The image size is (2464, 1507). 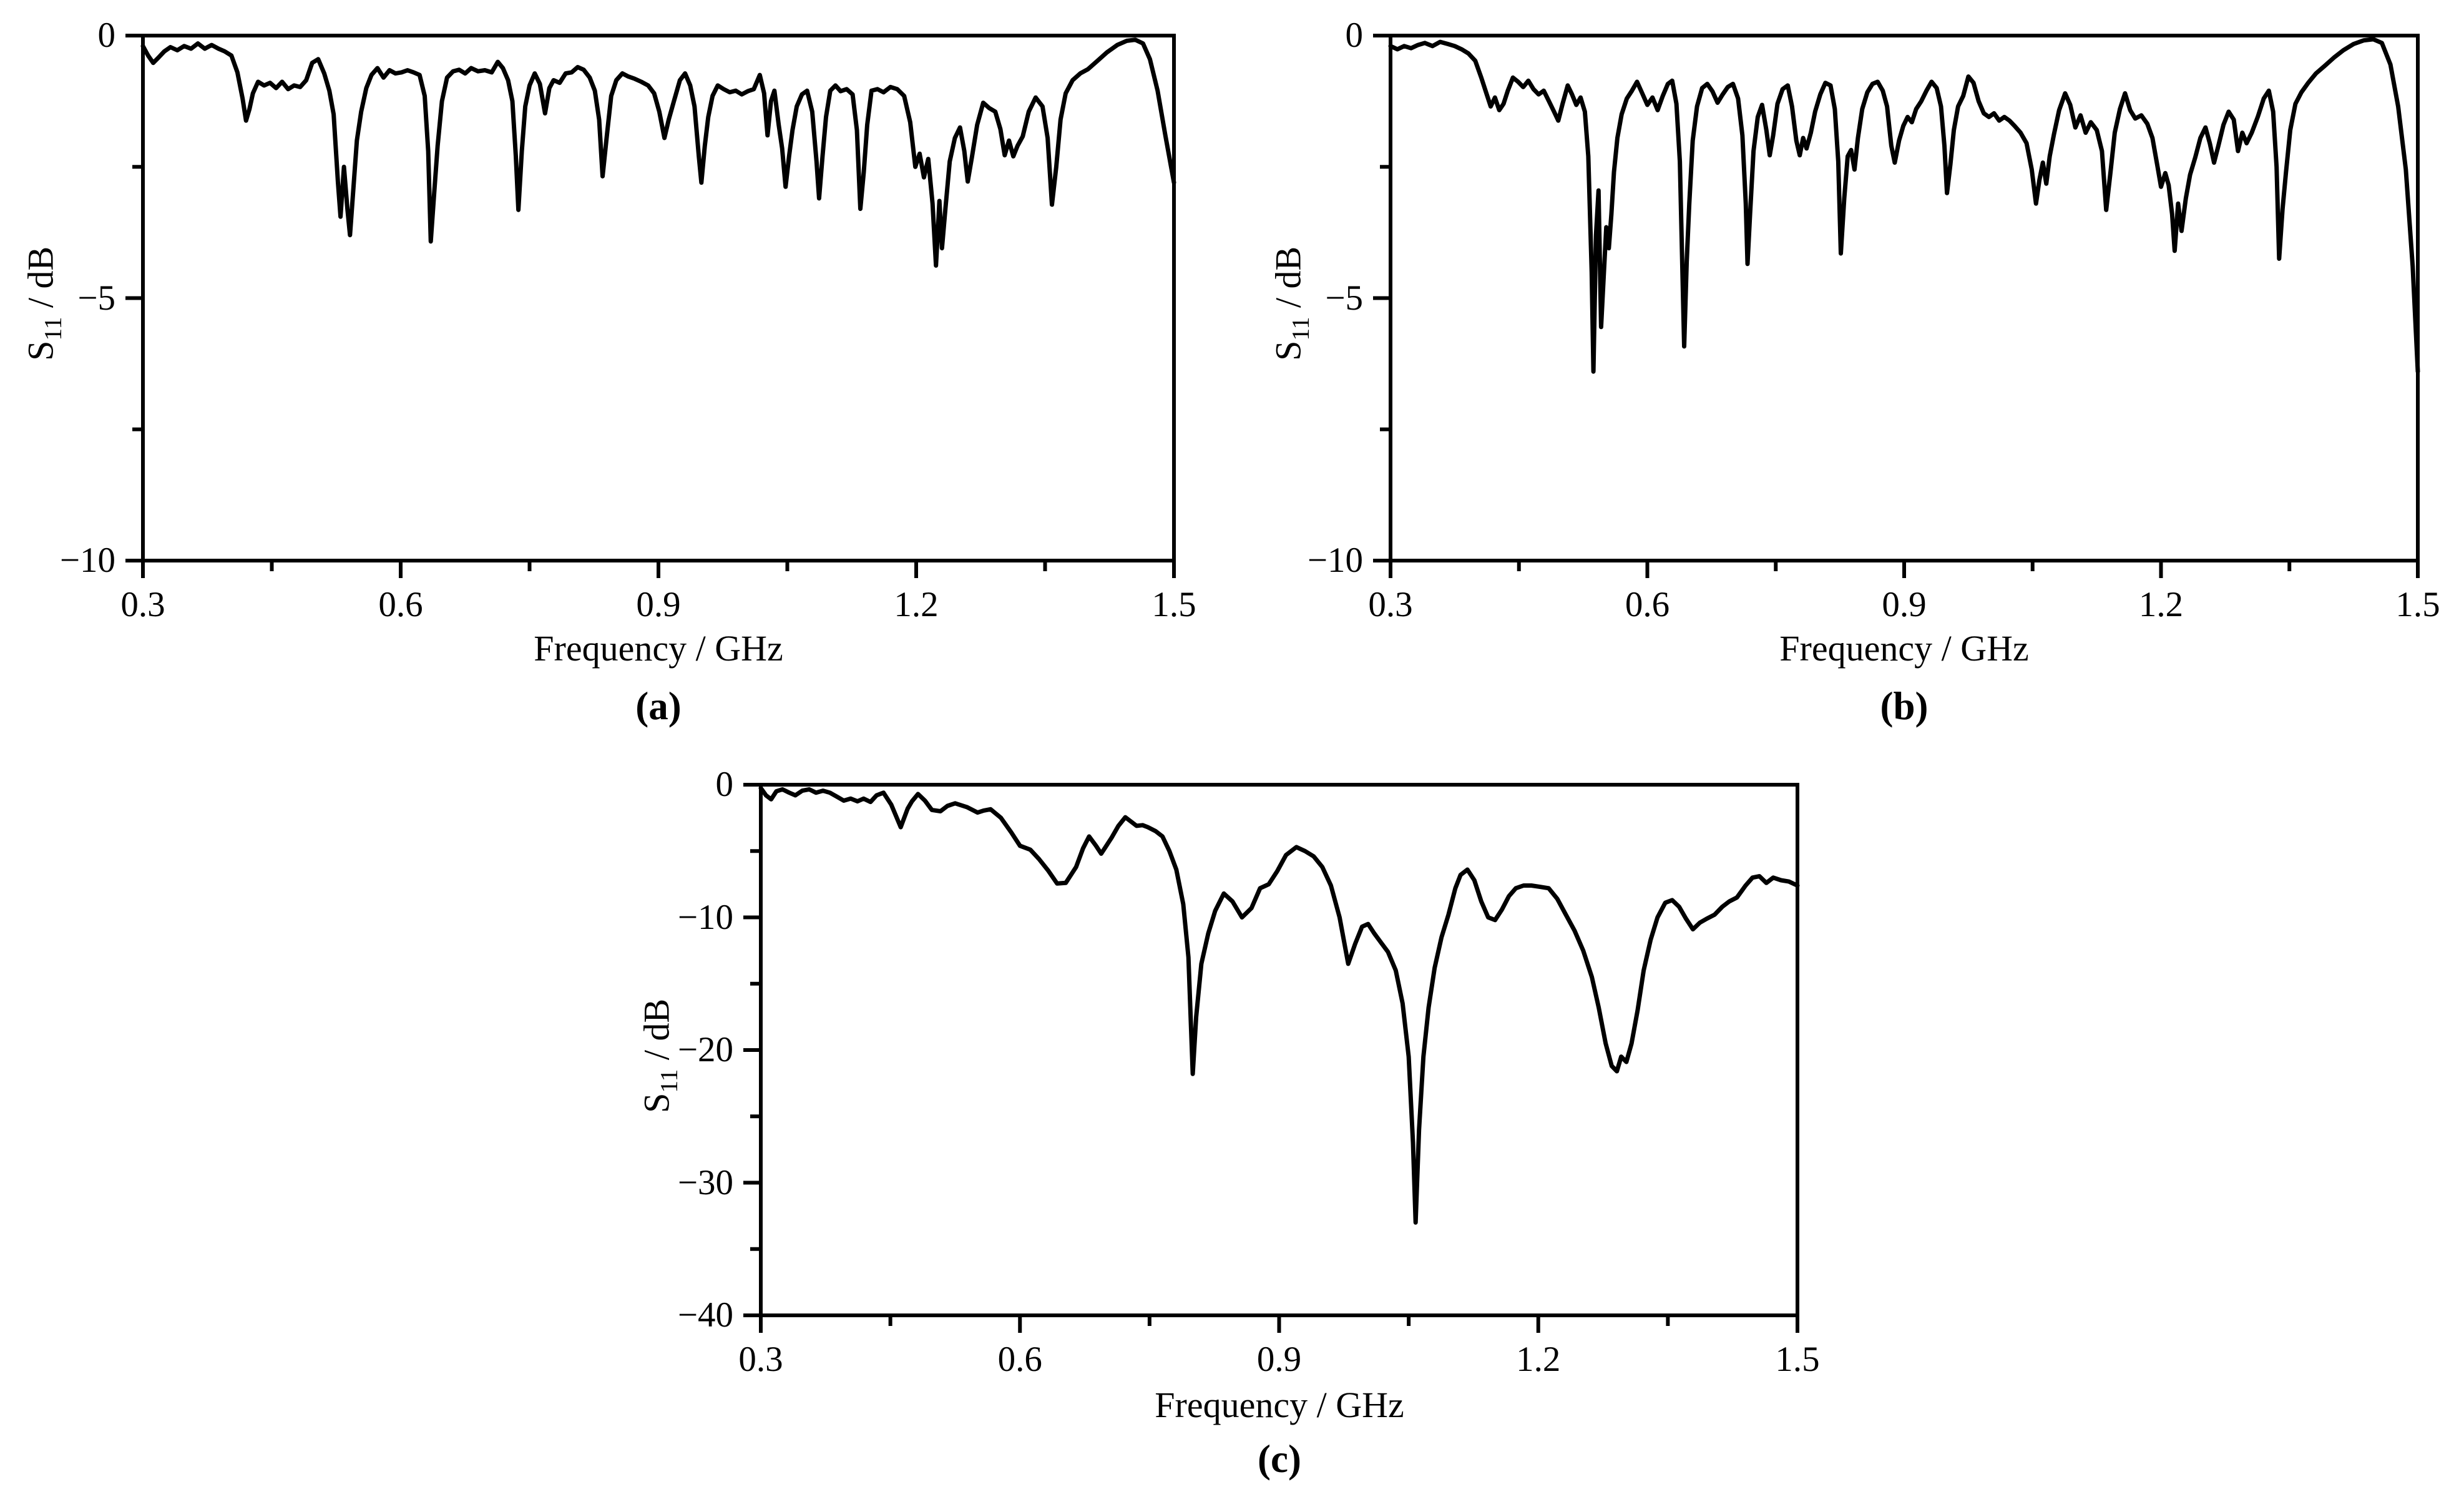 What do you see at coordinates (705, 1182) in the screenshot?
I see `y-tick-label: −30` at bounding box center [705, 1182].